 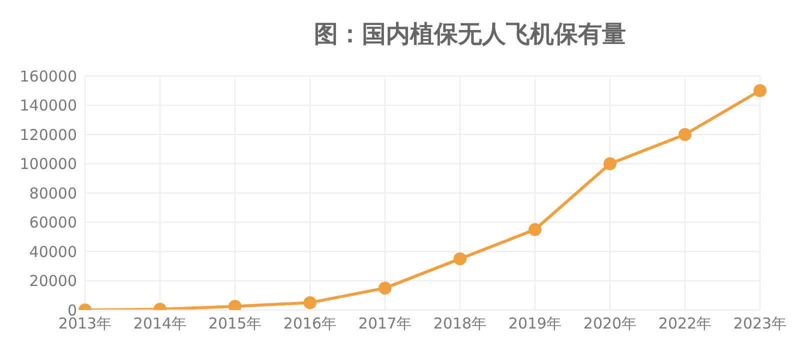 I want to click on x-tick-label: 2023年, so click(x=760, y=323).